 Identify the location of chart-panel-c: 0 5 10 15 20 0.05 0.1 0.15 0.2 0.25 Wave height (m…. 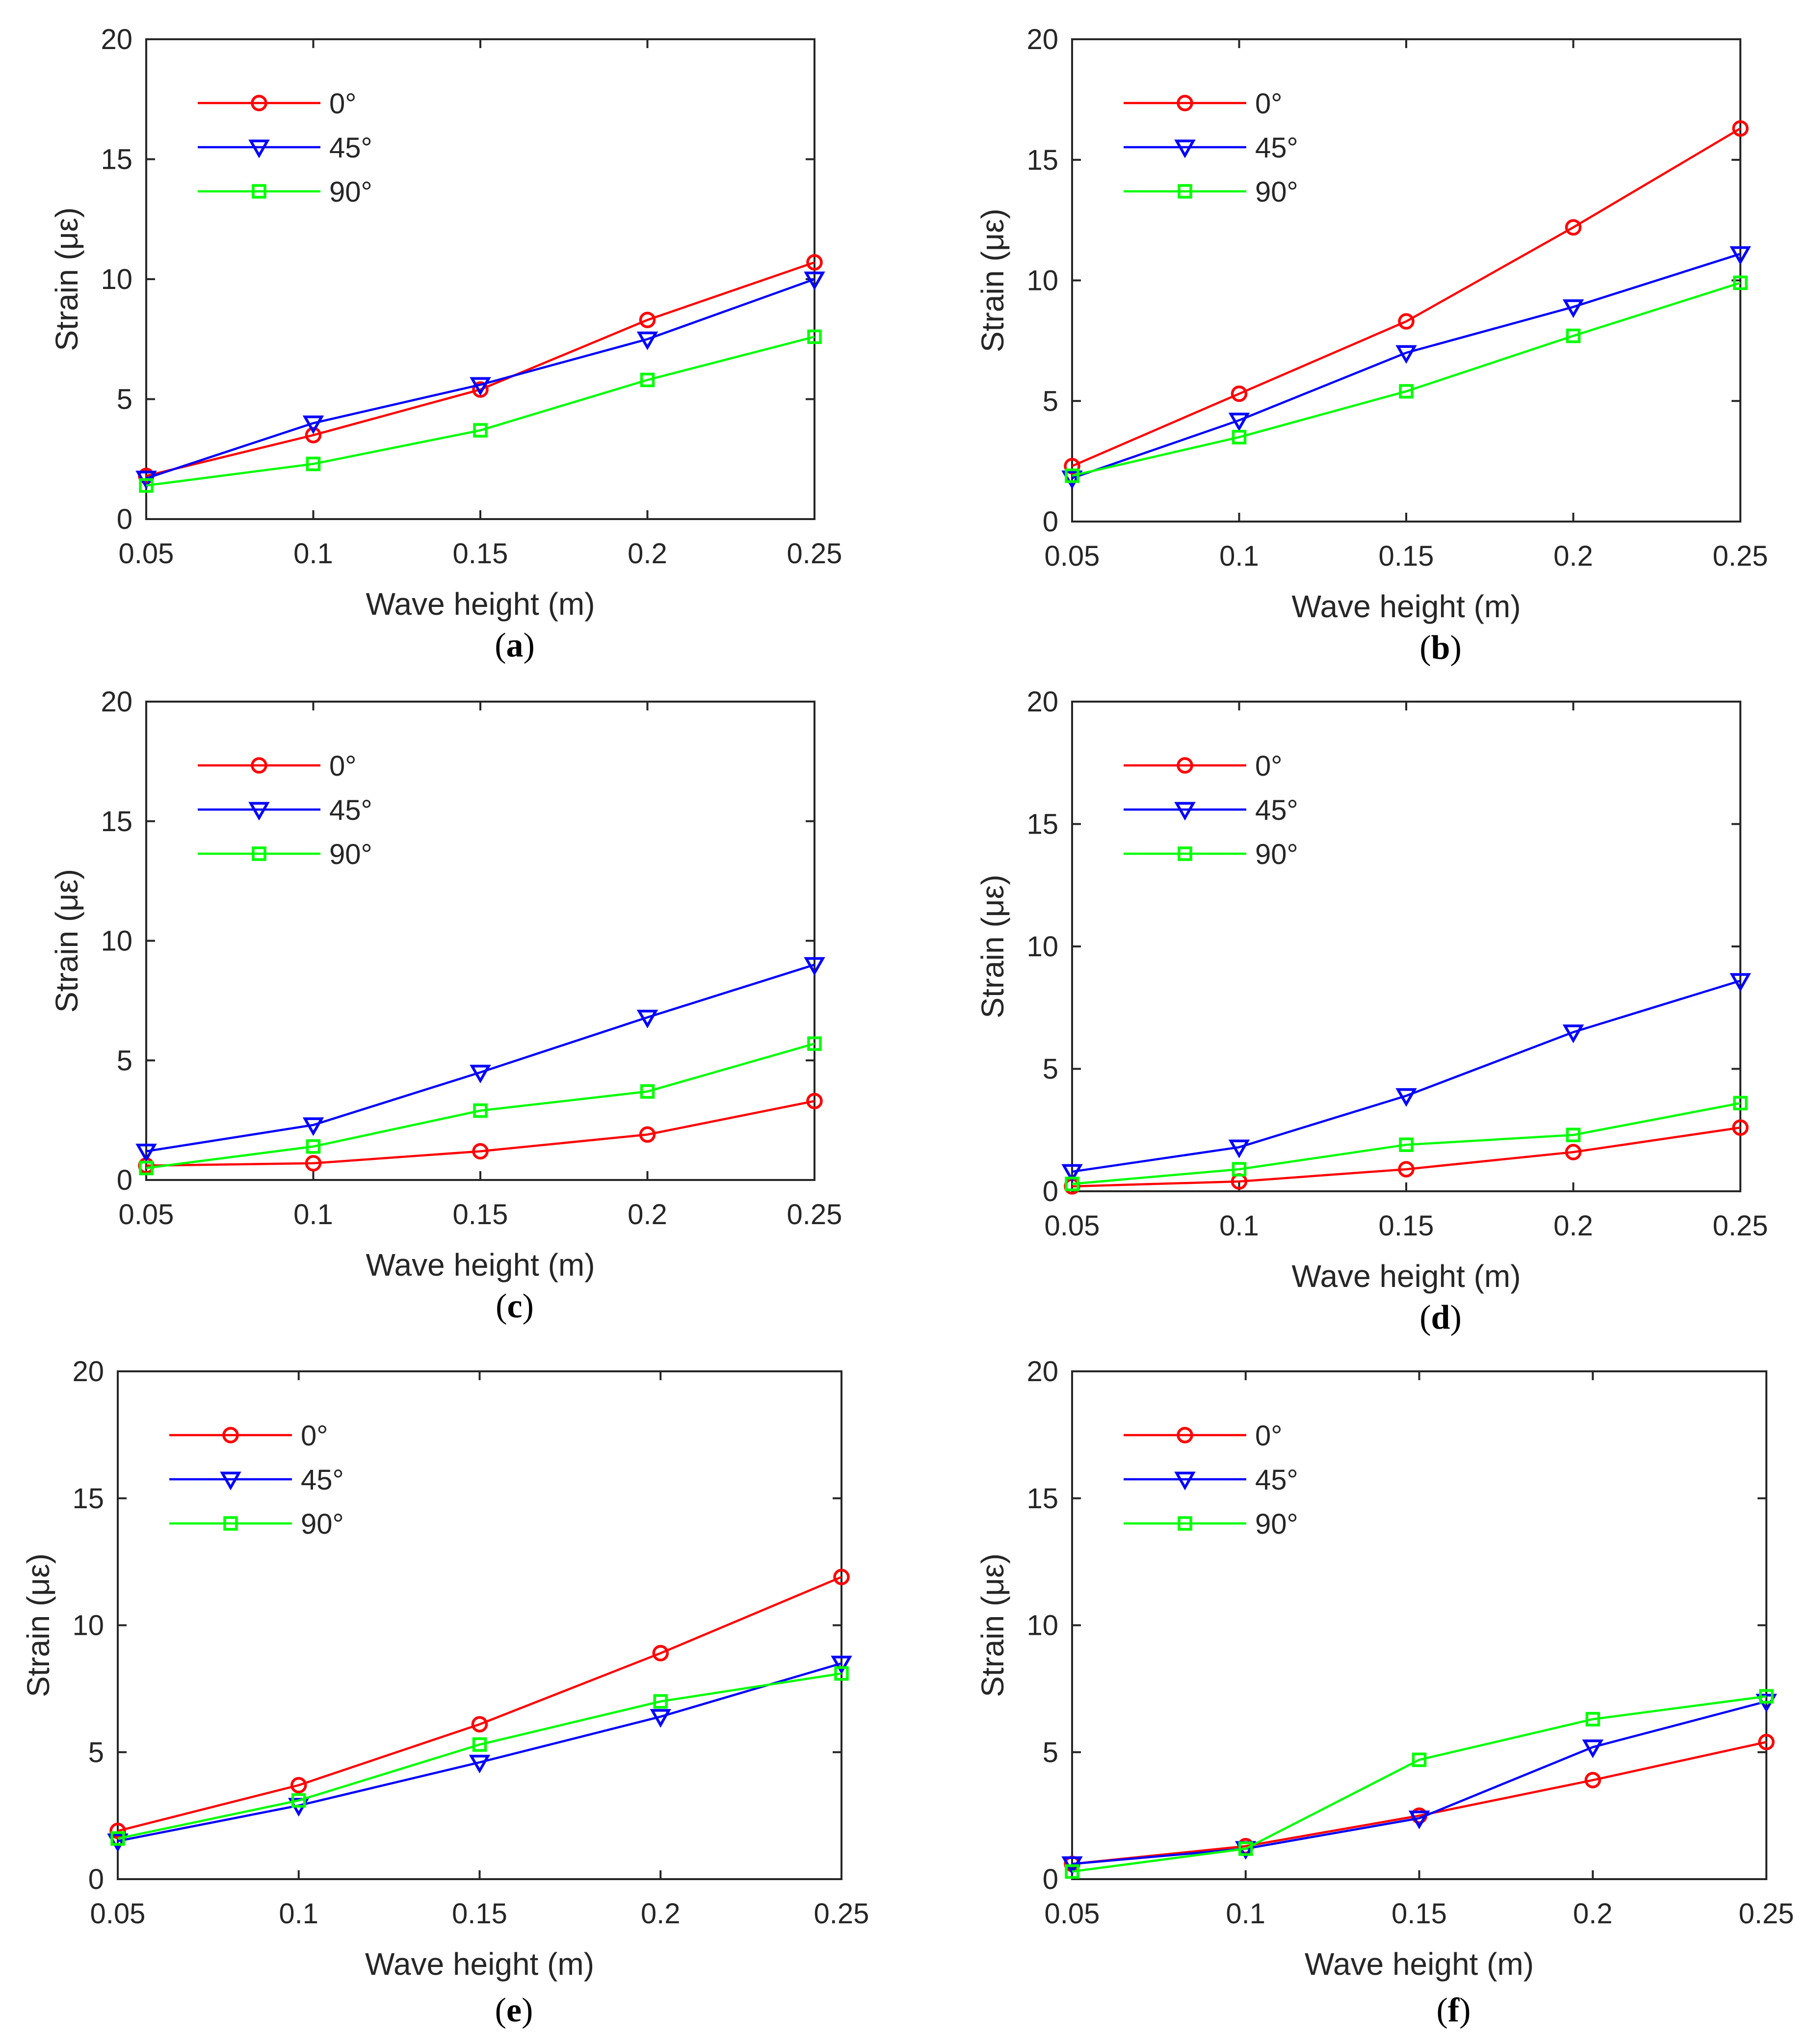
(445, 1005).